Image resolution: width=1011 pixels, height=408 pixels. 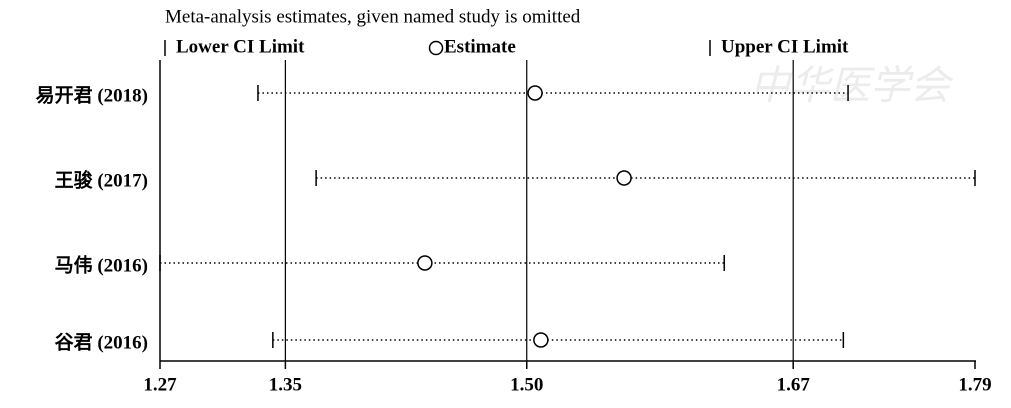 What do you see at coordinates (974, 384) in the screenshot?
I see `x-tick-label: 1.79` at bounding box center [974, 384].